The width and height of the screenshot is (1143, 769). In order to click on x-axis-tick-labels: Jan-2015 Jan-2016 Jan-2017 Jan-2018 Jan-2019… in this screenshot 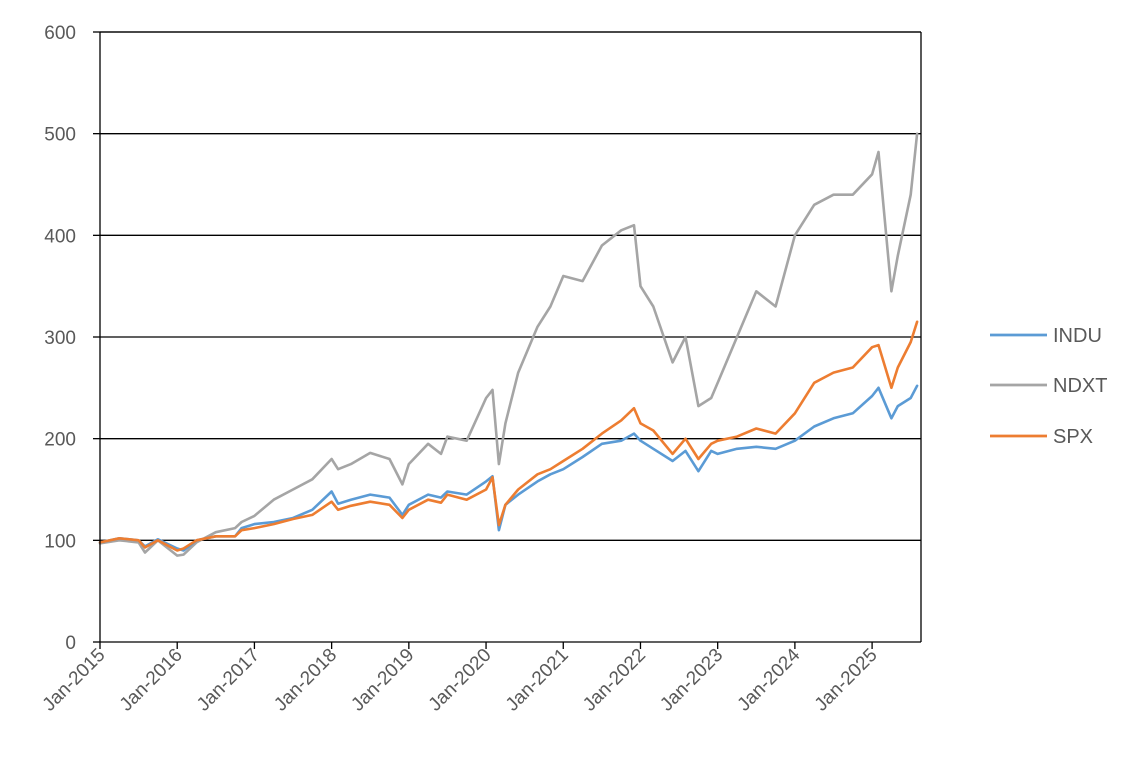, I will do `click(460, 679)`.